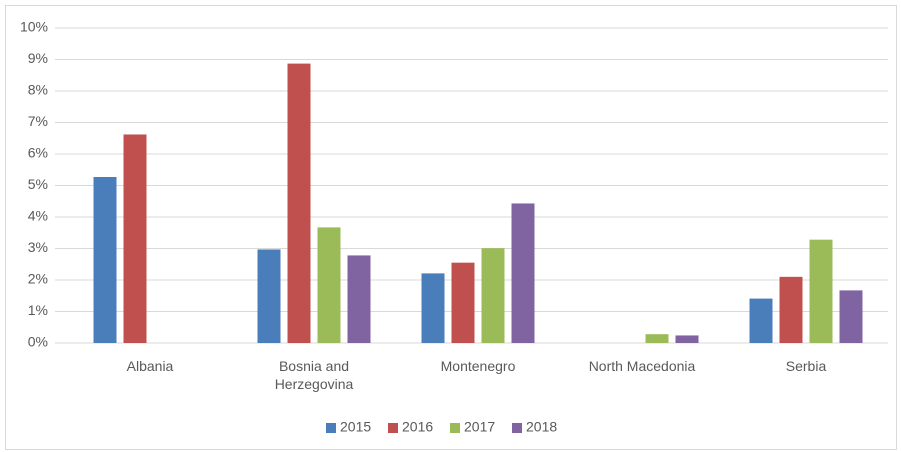 The width and height of the screenshot is (901, 452). Describe the element at coordinates (38, 342) in the screenshot. I see `y-tick-label: 0%` at that location.